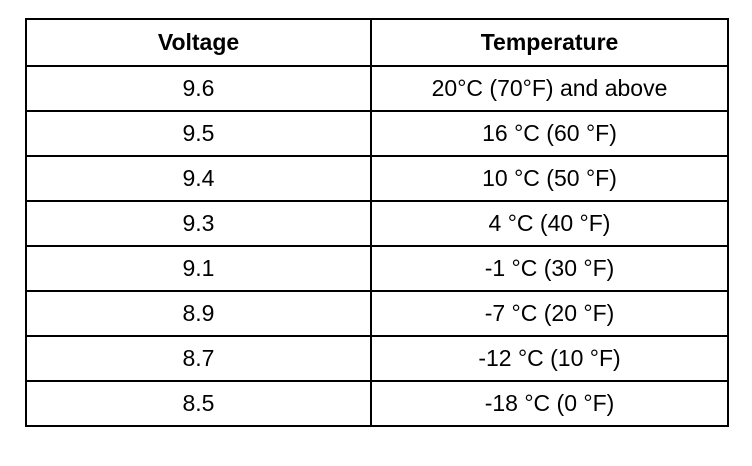  What do you see at coordinates (198, 133) in the screenshot?
I see `voltage-cell: 9.5` at bounding box center [198, 133].